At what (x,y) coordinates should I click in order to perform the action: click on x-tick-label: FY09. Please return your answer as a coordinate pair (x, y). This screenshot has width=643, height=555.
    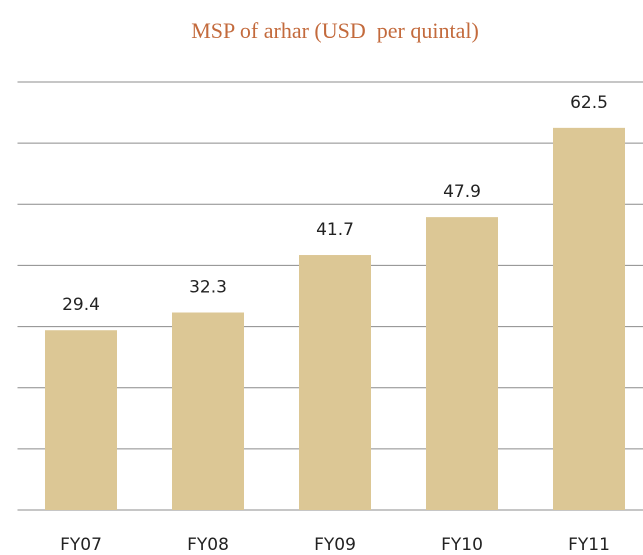
    Looking at the image, I should click on (335, 545).